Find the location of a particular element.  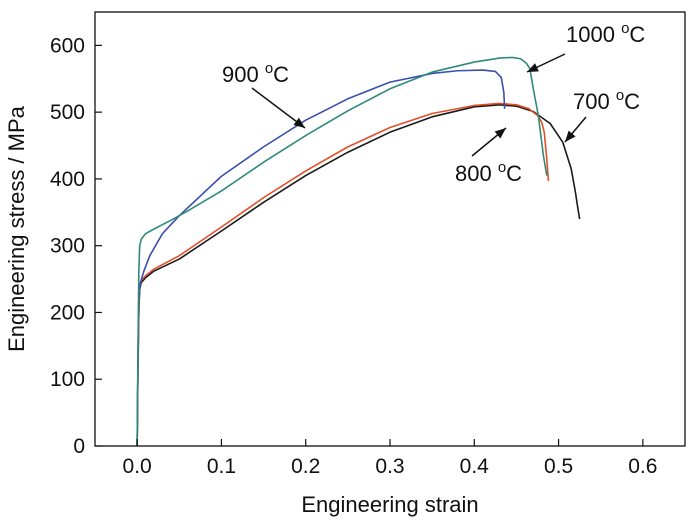

y-tick-label: 300 is located at coordinates (67, 246).